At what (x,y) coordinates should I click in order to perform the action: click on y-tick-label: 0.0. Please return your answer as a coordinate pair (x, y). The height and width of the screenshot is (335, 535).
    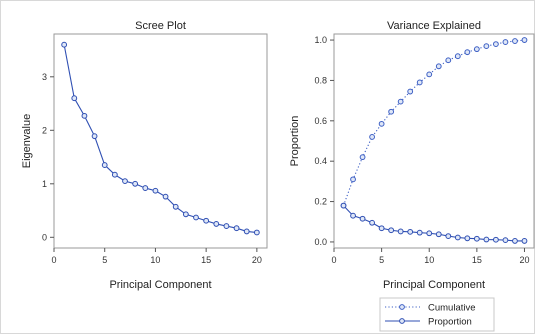
    Looking at the image, I should click on (320, 242).